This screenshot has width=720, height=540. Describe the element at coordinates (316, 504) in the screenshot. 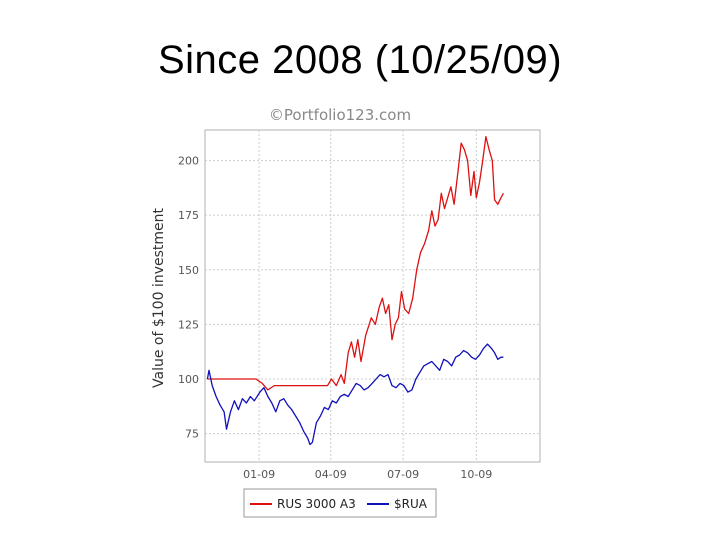

I see `legend-label: RUS 3000 A3` at that location.